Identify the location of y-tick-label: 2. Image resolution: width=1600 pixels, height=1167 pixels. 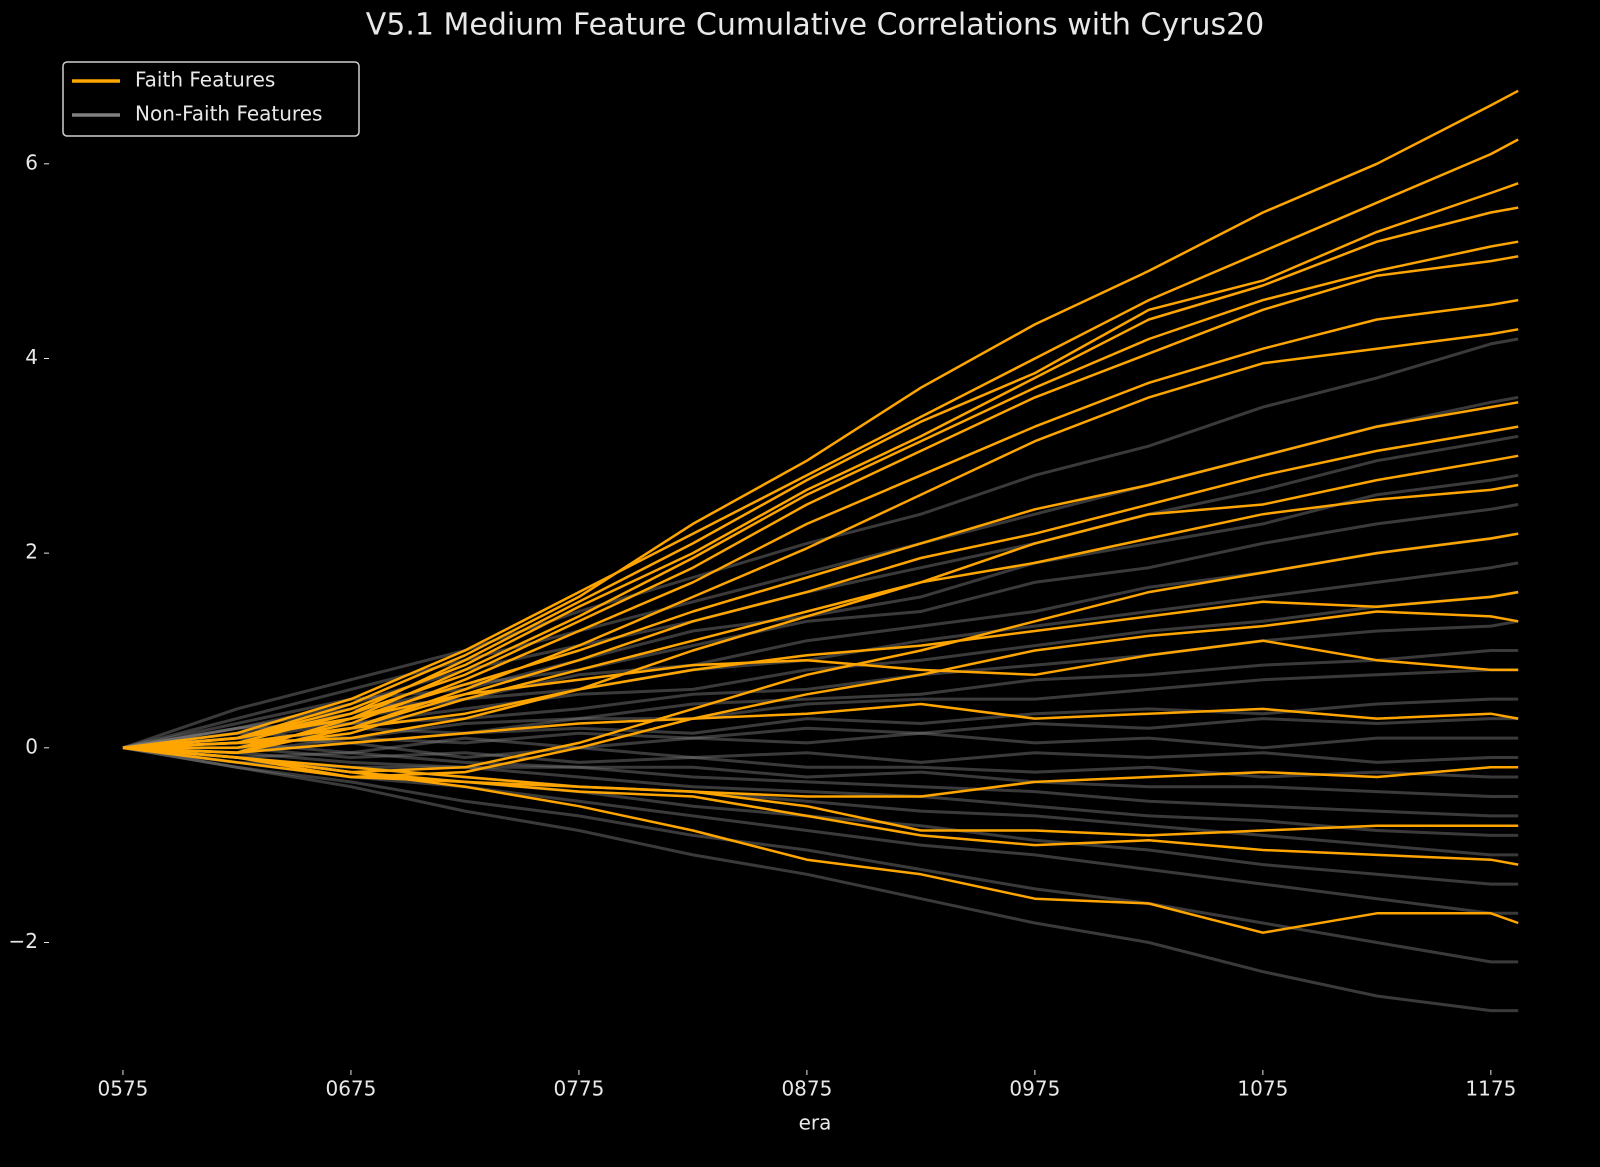
(31, 552).